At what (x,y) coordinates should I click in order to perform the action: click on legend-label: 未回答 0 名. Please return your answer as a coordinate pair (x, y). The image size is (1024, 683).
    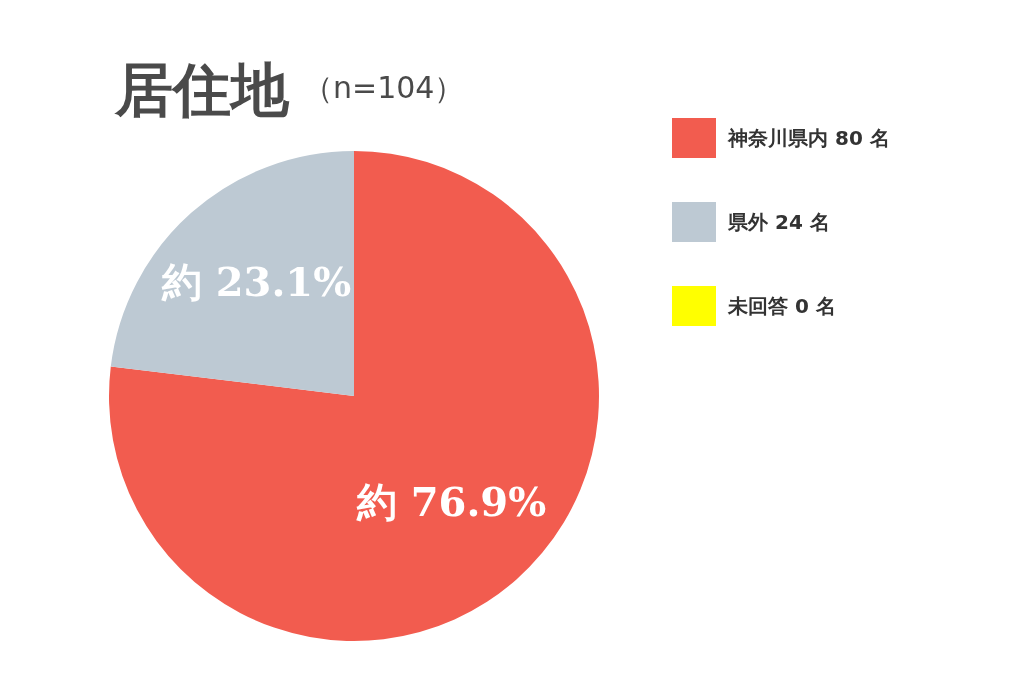
    Looking at the image, I should click on (782, 306).